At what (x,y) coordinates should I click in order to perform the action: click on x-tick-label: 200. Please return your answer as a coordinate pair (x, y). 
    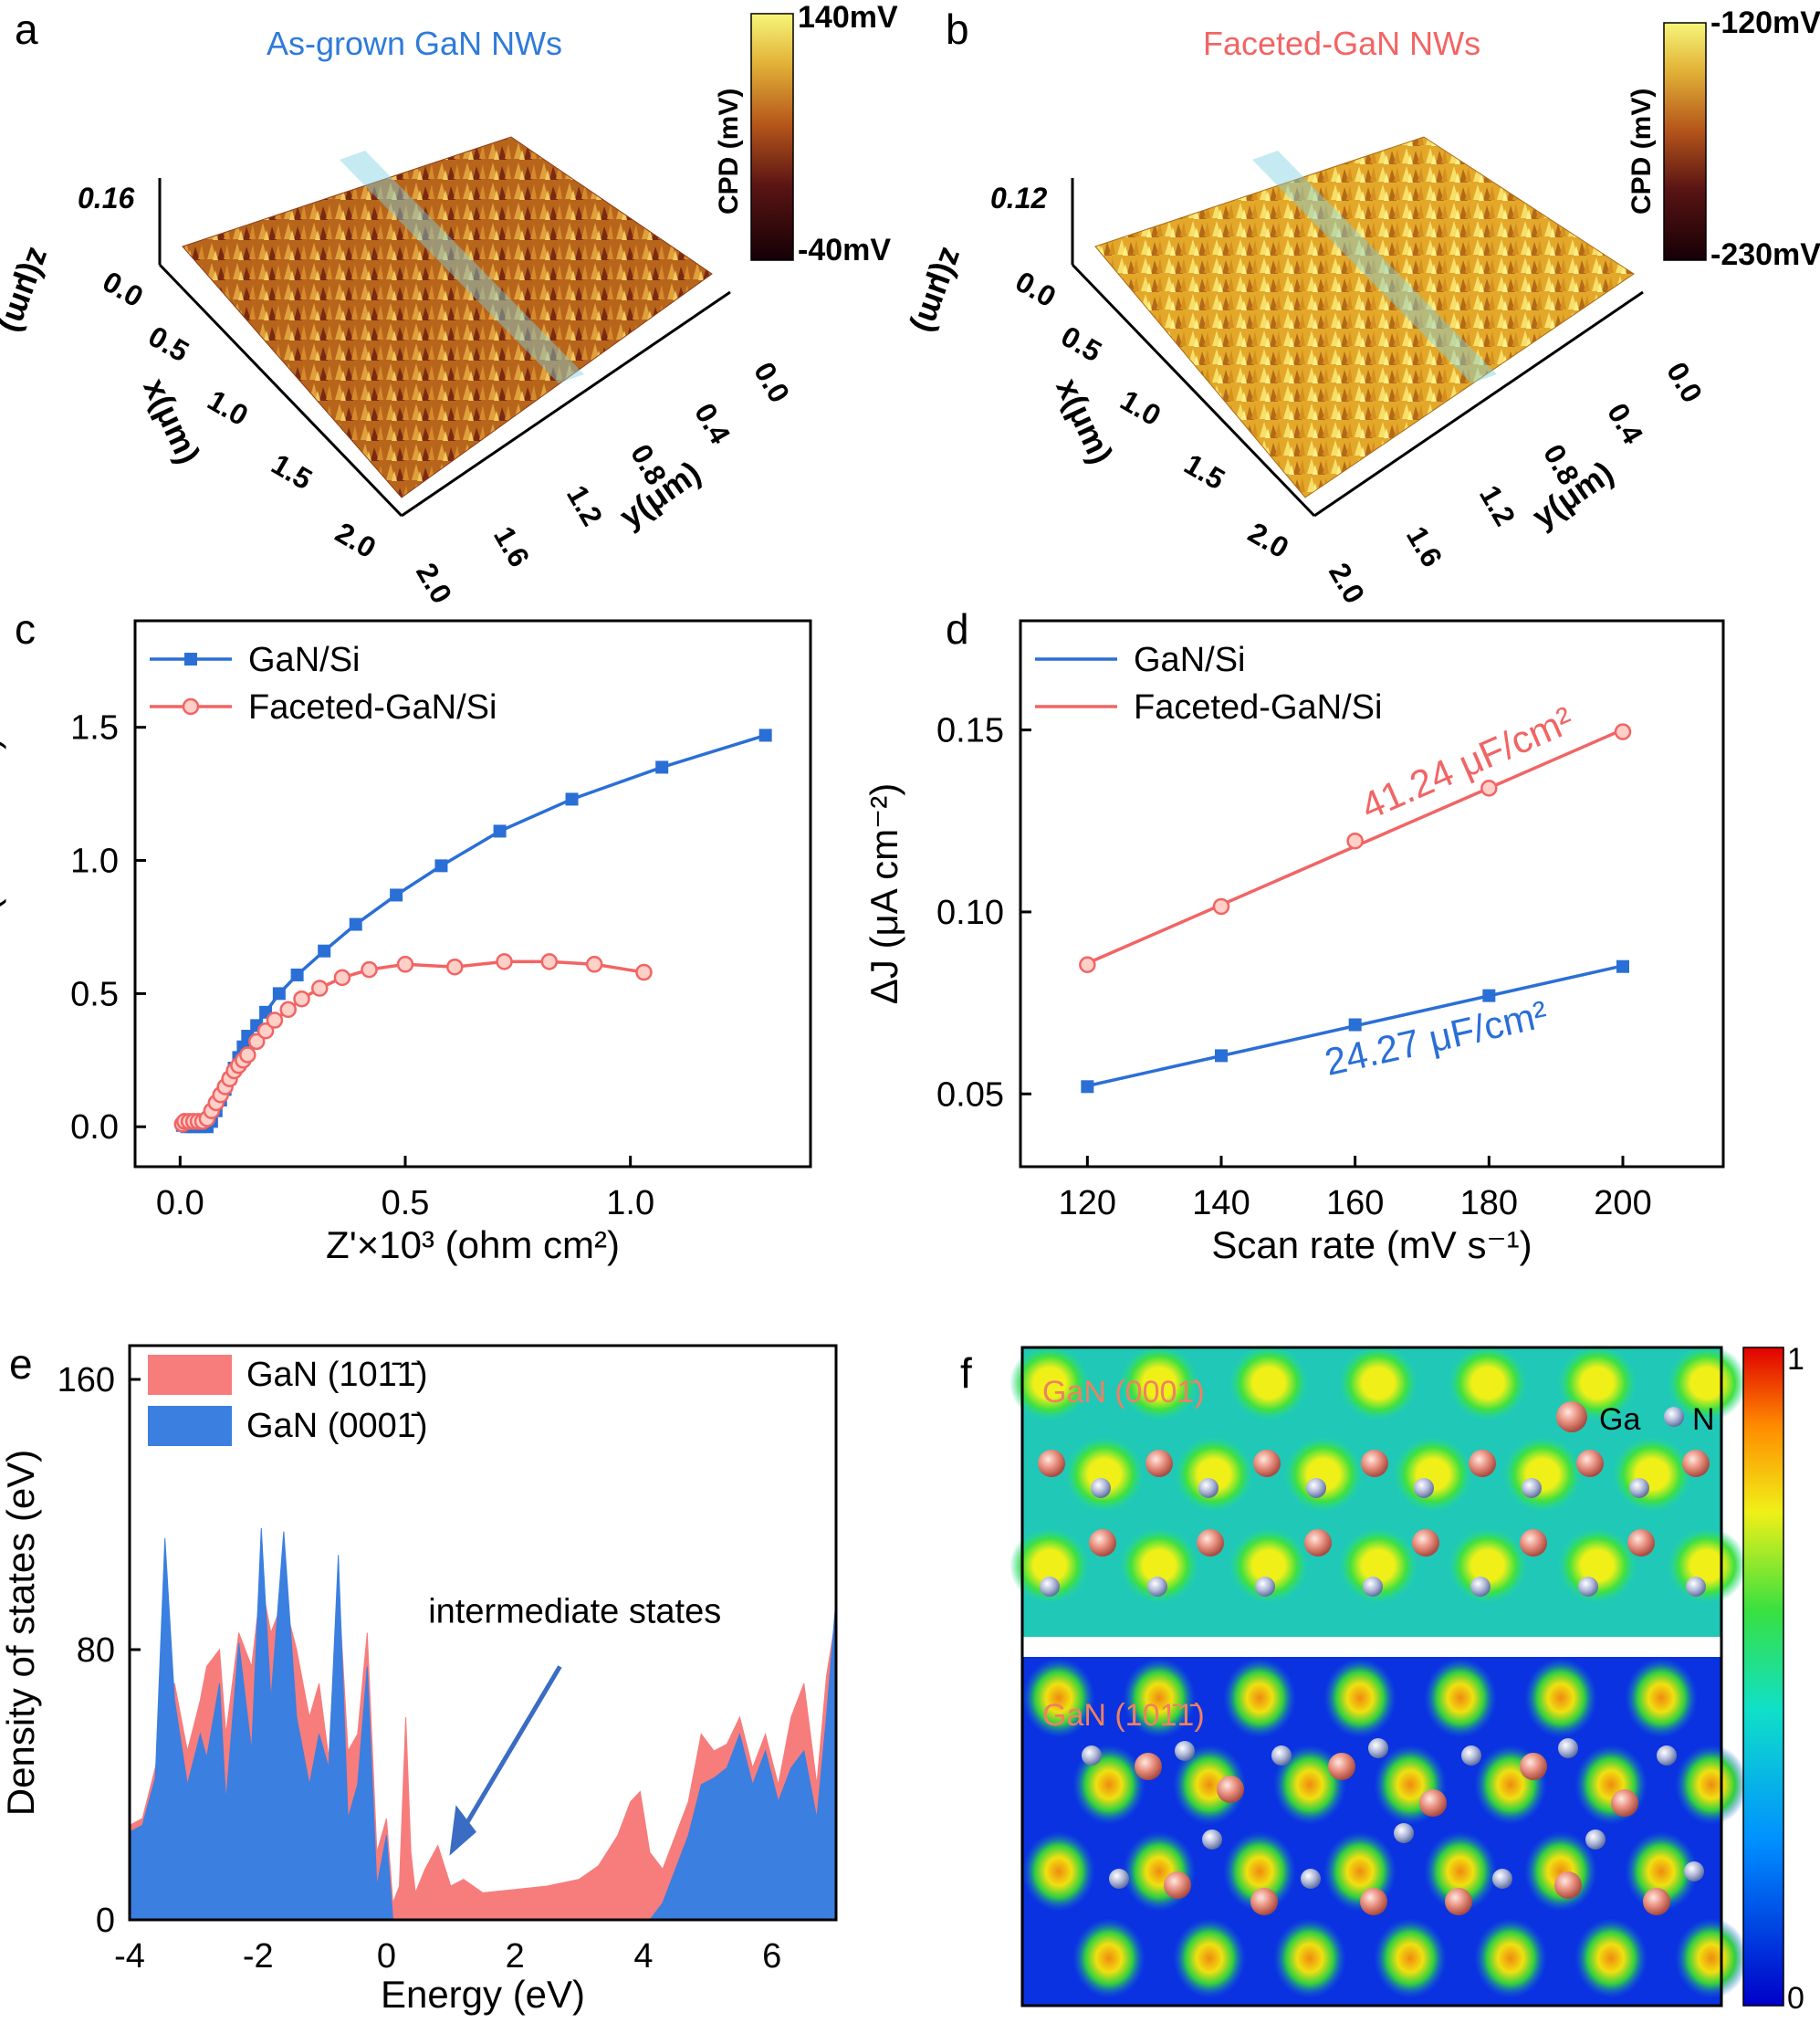
    Looking at the image, I should click on (1622, 1203).